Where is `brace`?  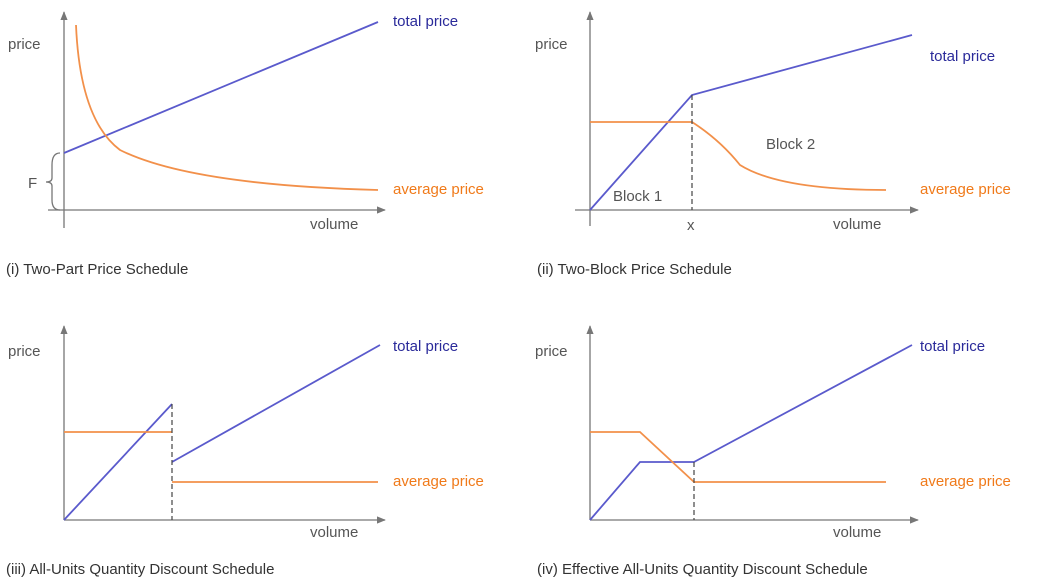 brace is located at coordinates (53, 181).